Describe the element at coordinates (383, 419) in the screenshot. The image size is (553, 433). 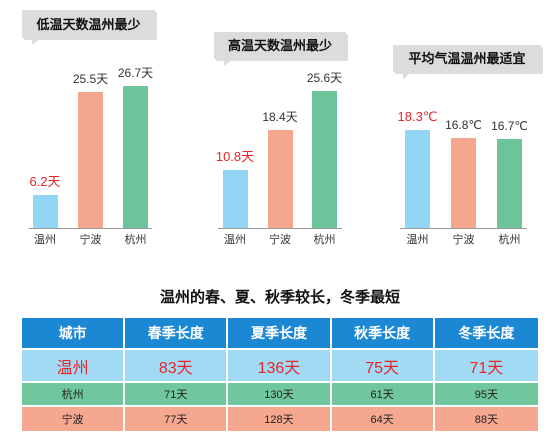
I see `cell-autumn: 64天` at that location.